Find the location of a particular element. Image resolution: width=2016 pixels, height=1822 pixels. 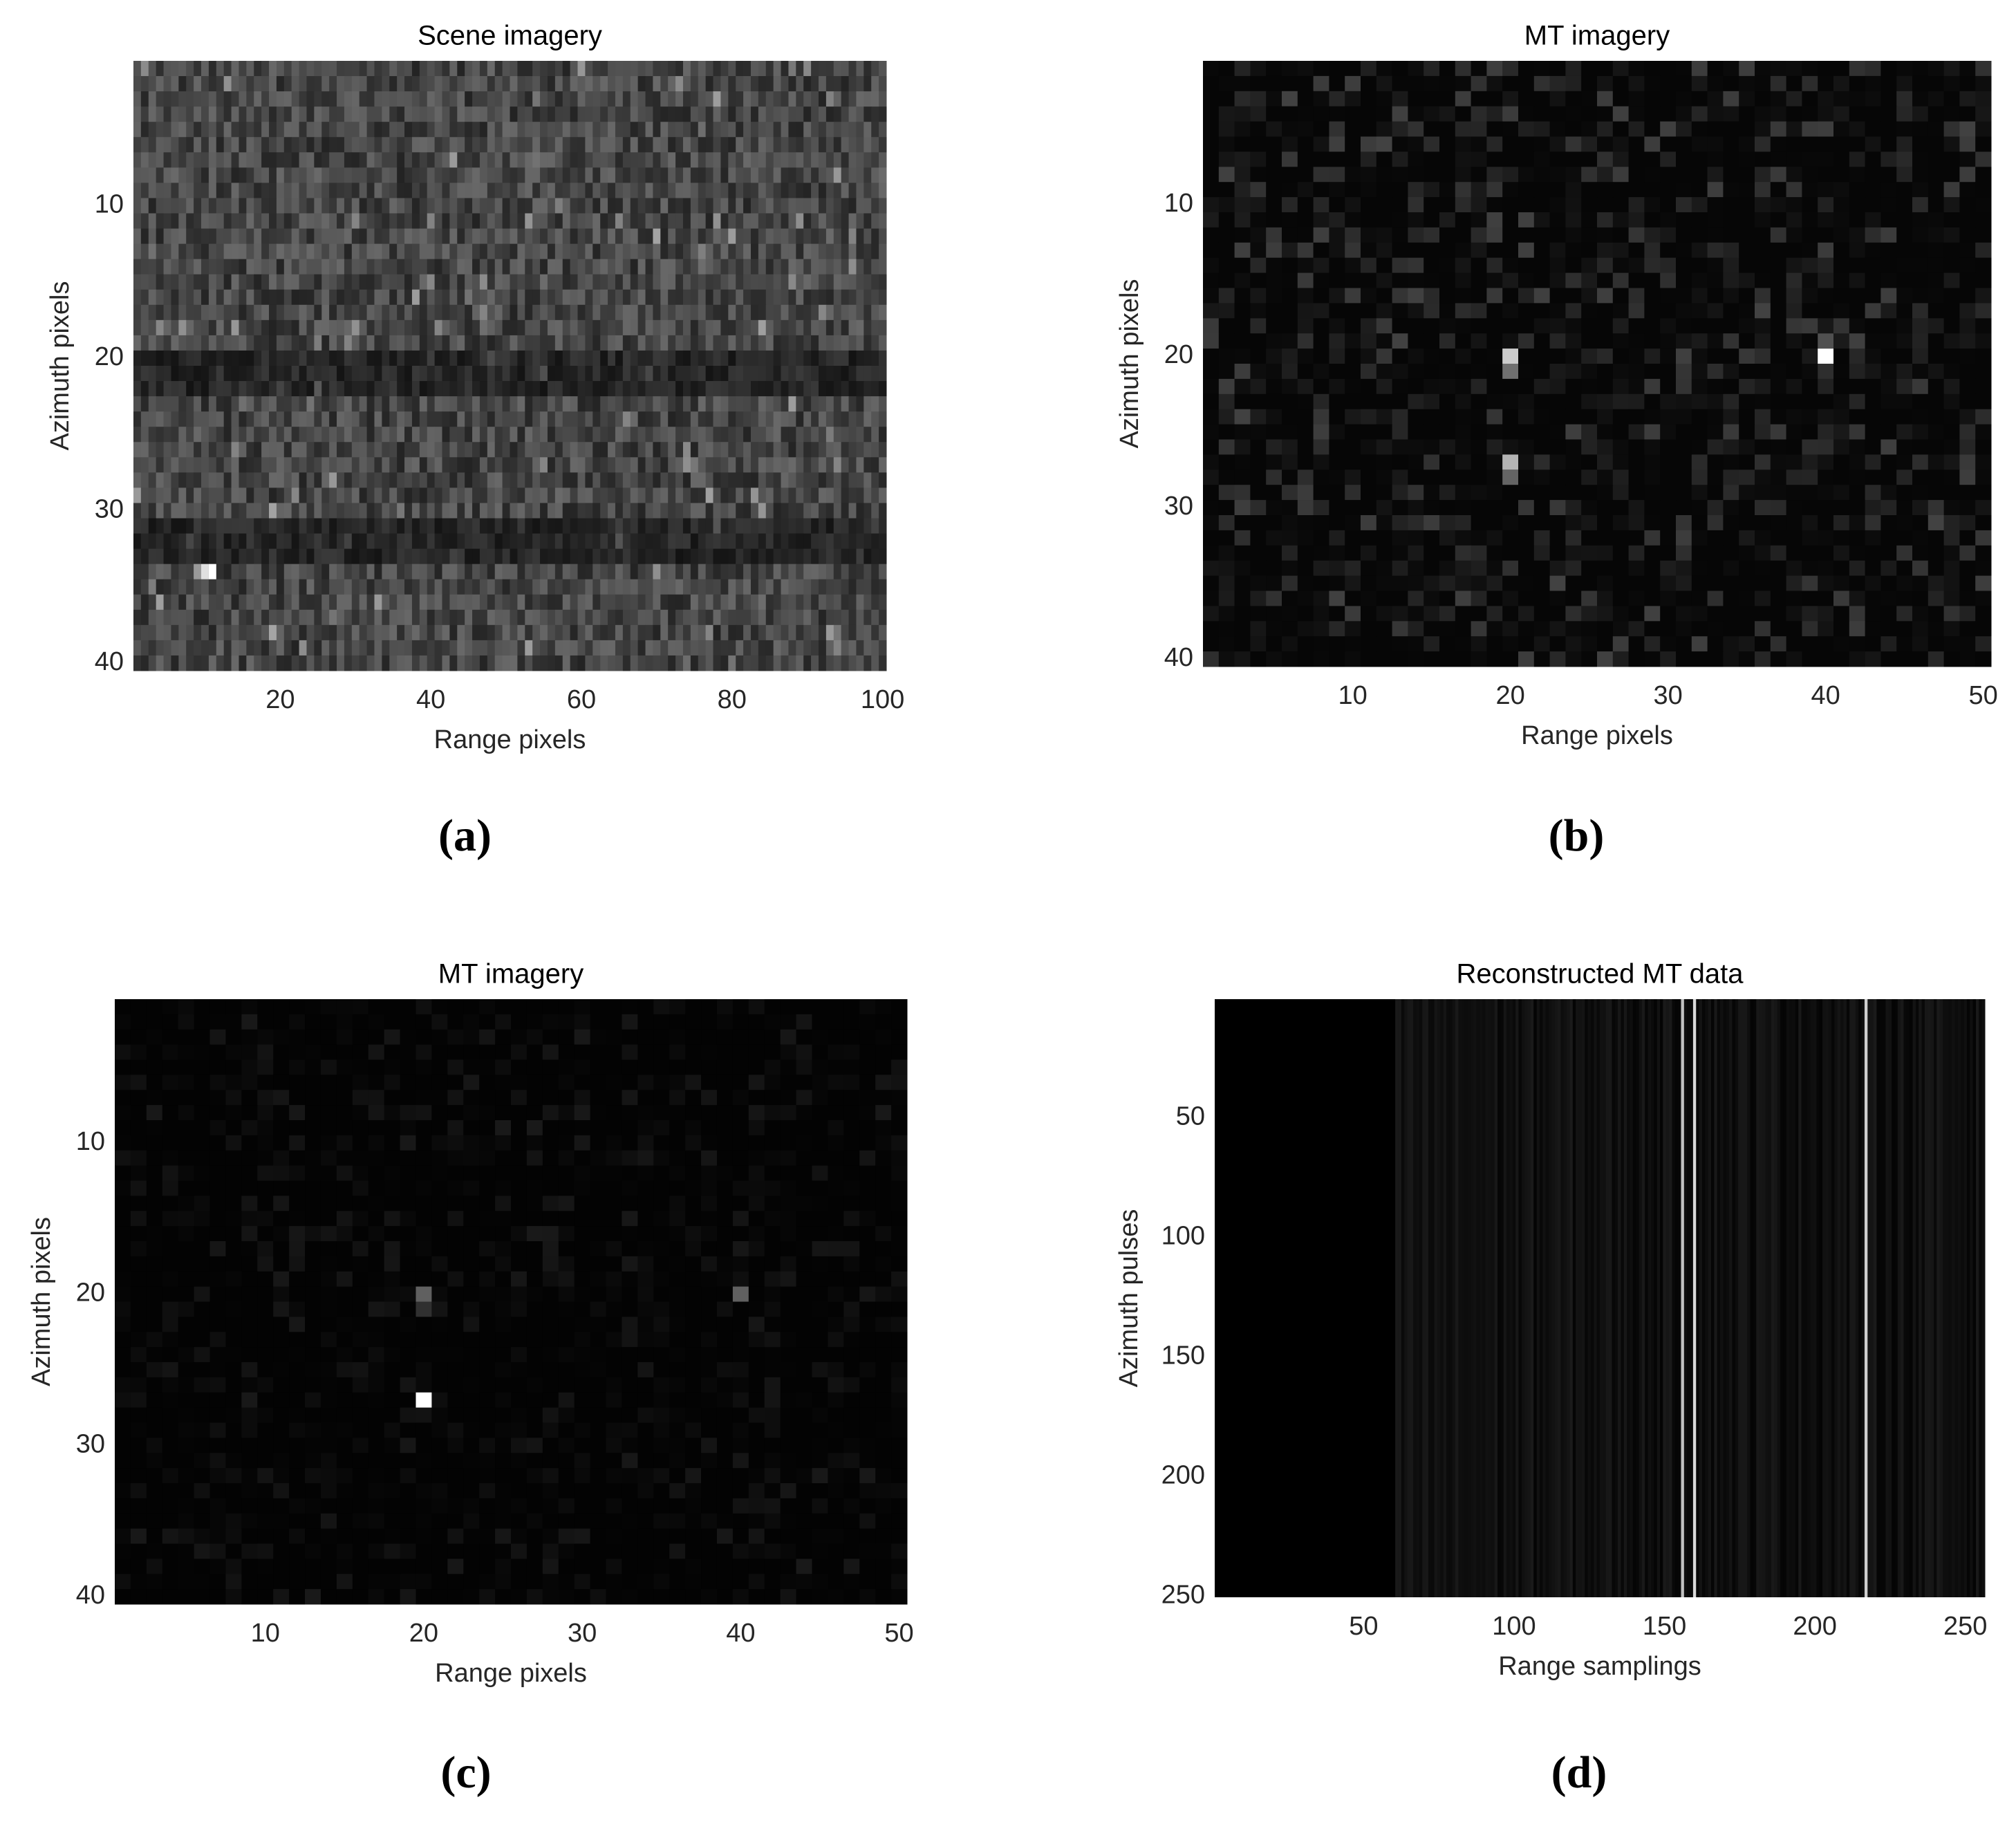

x-tick-label: 20 is located at coordinates (280, 699).